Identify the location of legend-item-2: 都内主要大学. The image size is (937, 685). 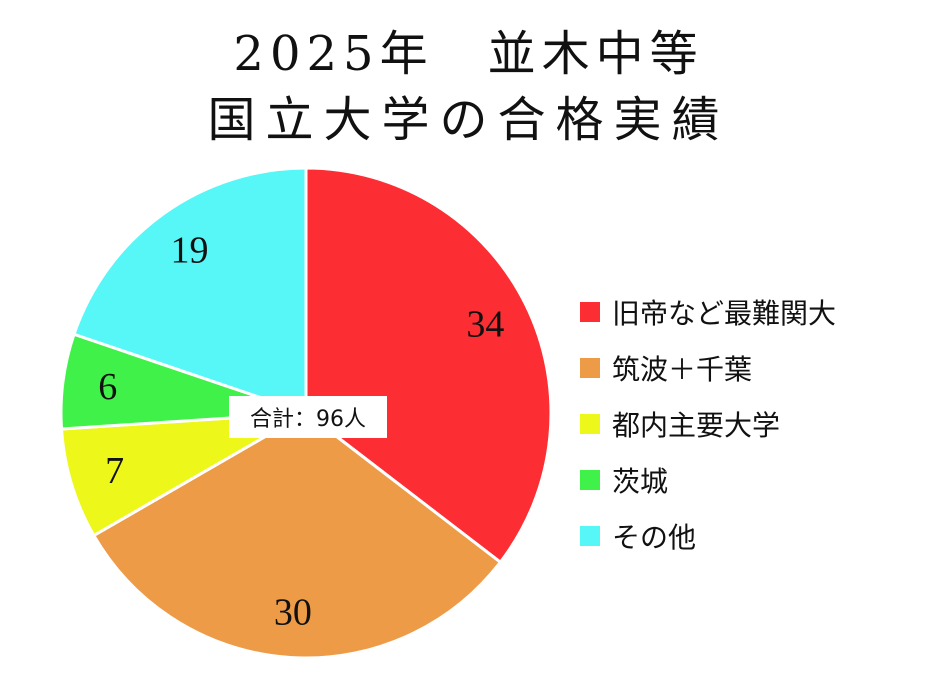
(708, 424).